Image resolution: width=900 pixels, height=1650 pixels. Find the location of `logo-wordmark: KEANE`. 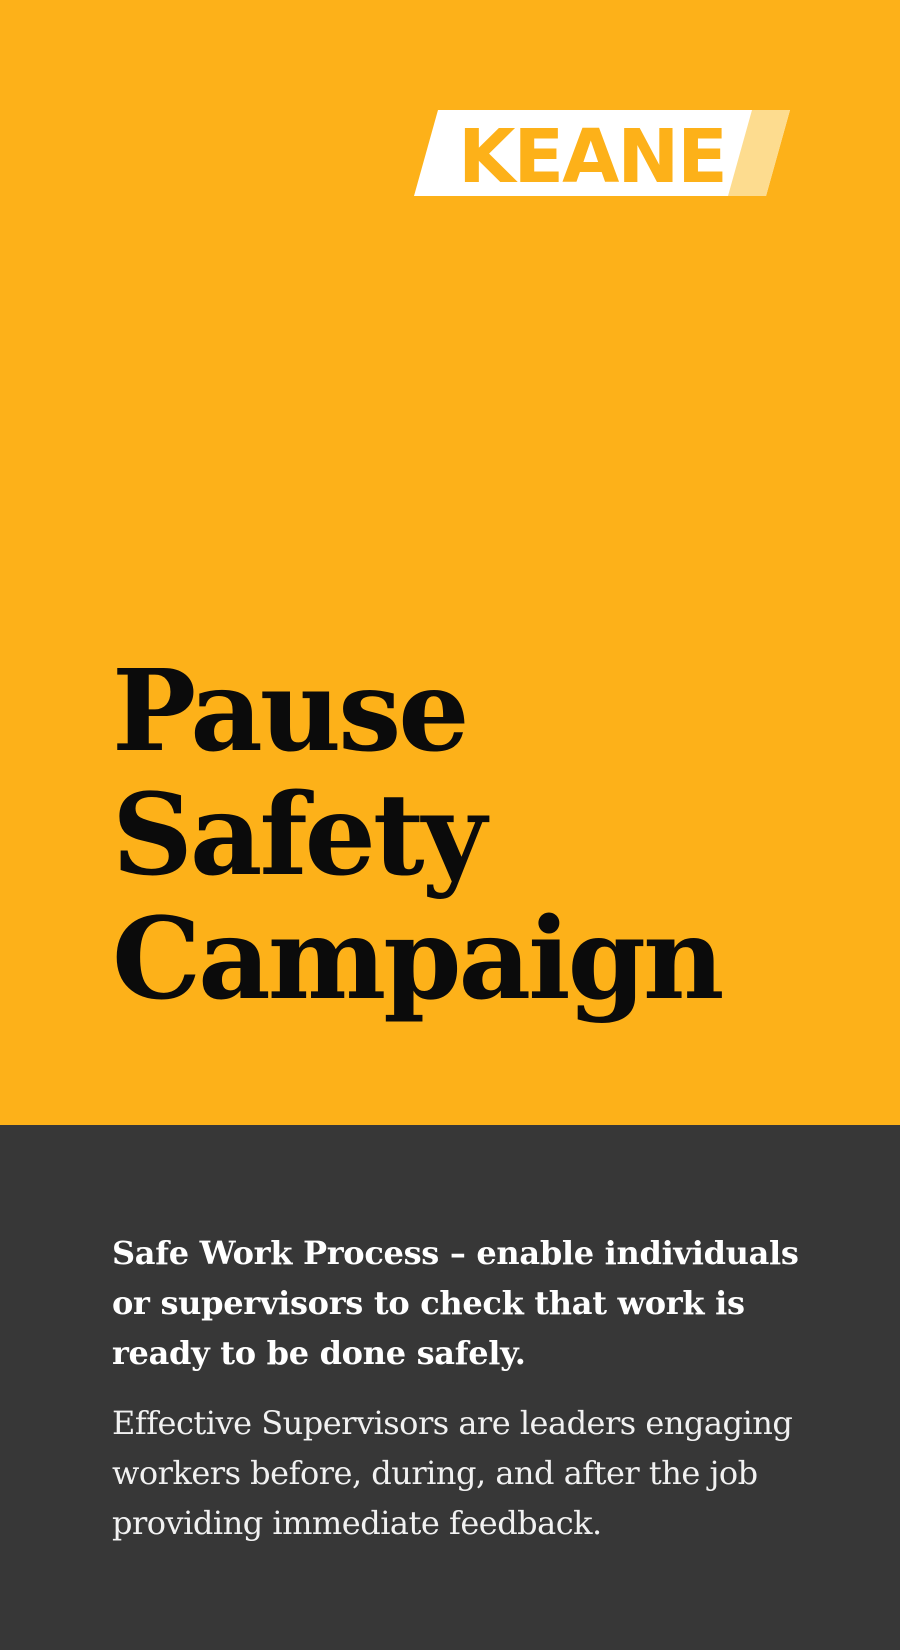

logo-wordmark: KEANE is located at coordinates (592, 155).